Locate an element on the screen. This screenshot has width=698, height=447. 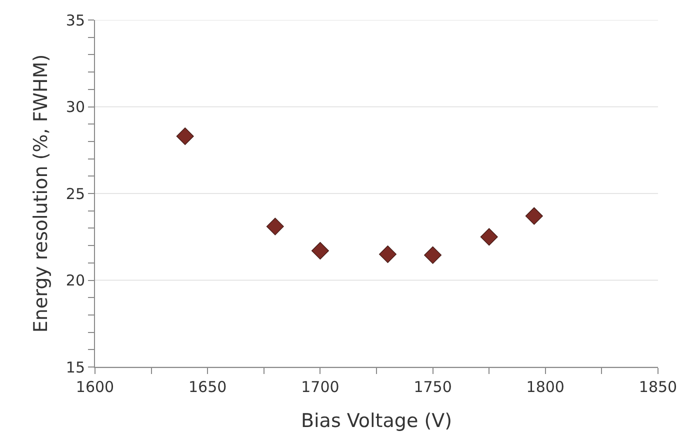
x-axis-title: Bias Voltage (V) is located at coordinates (376, 421).